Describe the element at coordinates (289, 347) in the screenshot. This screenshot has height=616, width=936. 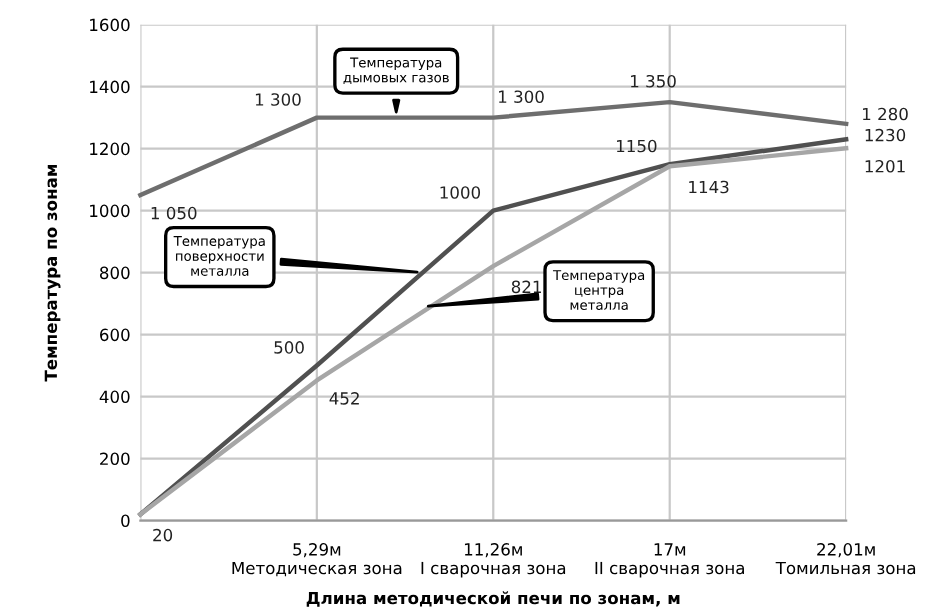
I see `data-label: 500` at that location.